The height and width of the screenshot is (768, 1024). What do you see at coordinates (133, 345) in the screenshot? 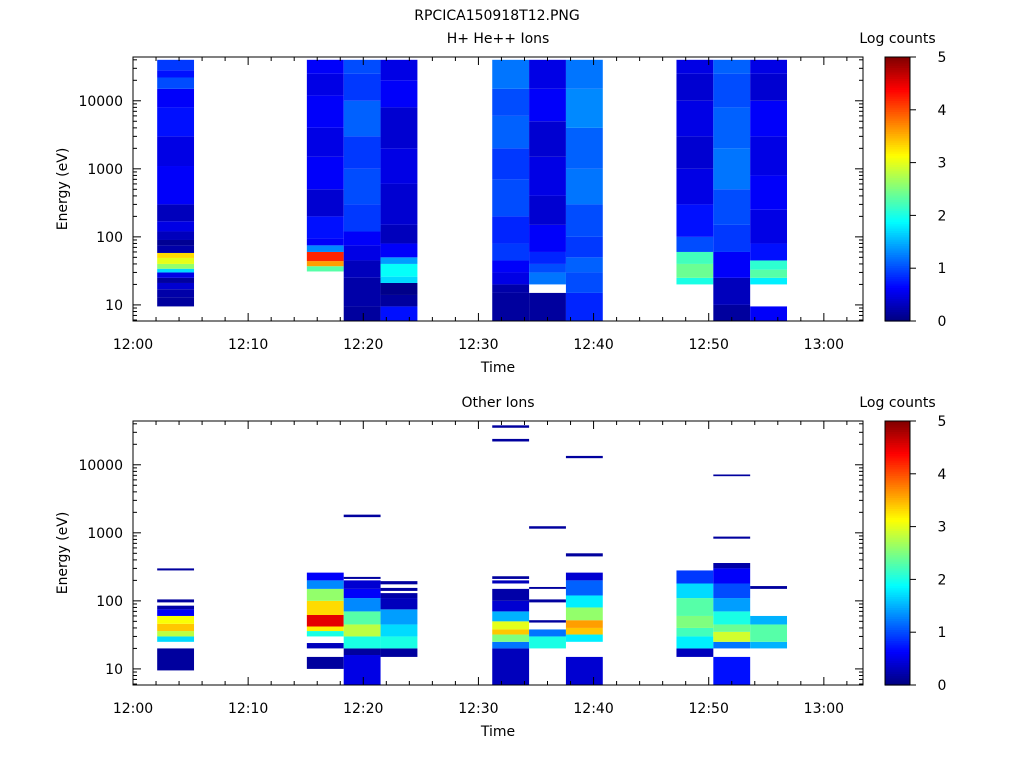
I see `x-tick-label: 12:00` at bounding box center [133, 345].